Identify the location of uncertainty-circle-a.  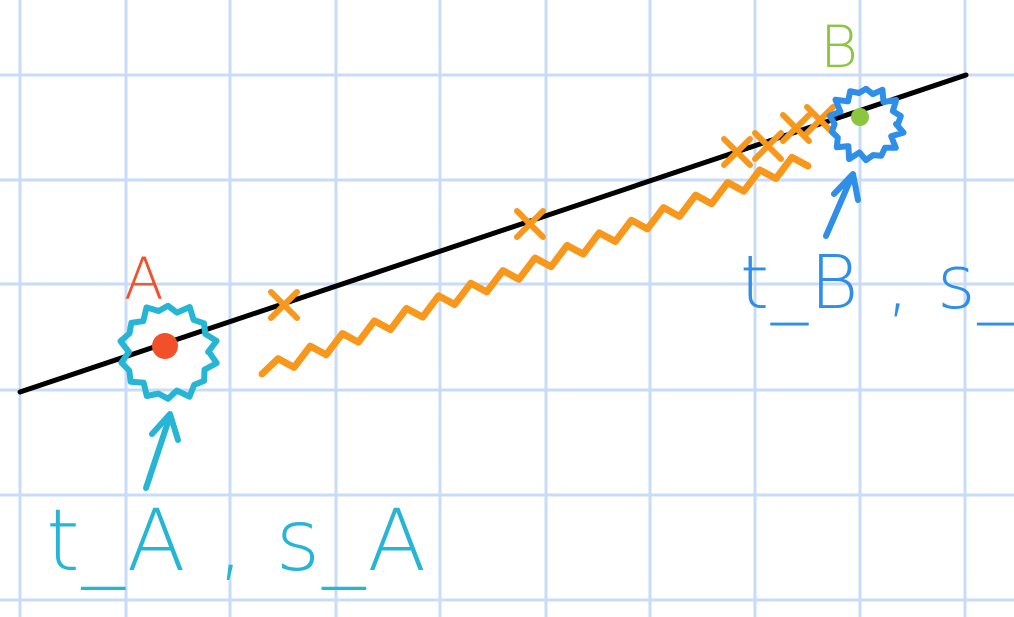
(168, 352).